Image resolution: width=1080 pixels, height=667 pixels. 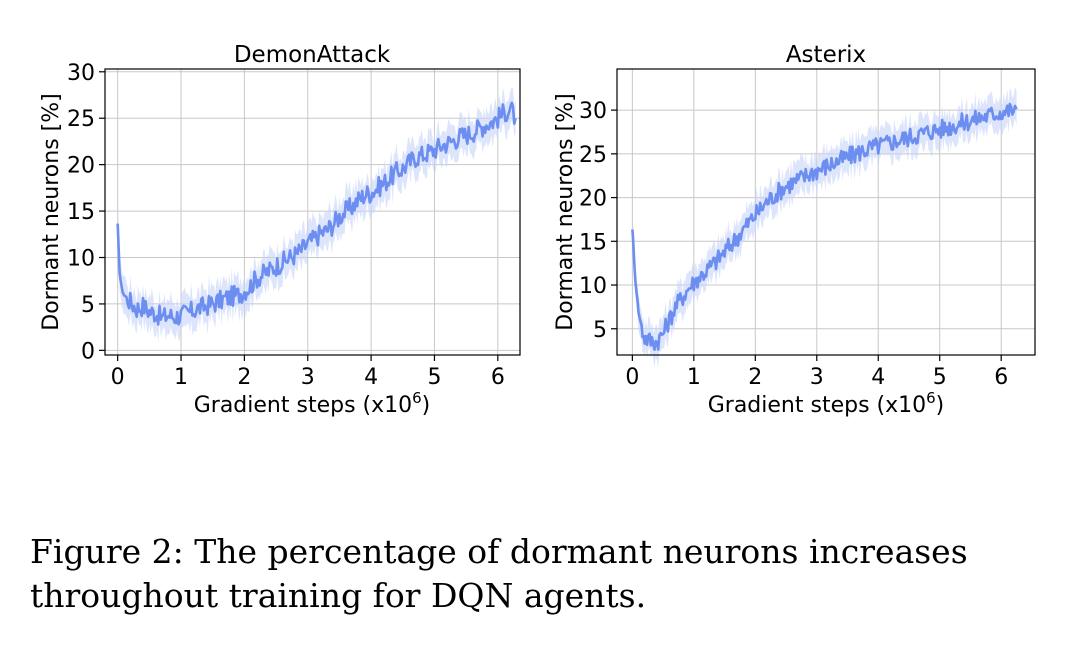 I want to click on series-variance-band, so click(x=316, y=215).